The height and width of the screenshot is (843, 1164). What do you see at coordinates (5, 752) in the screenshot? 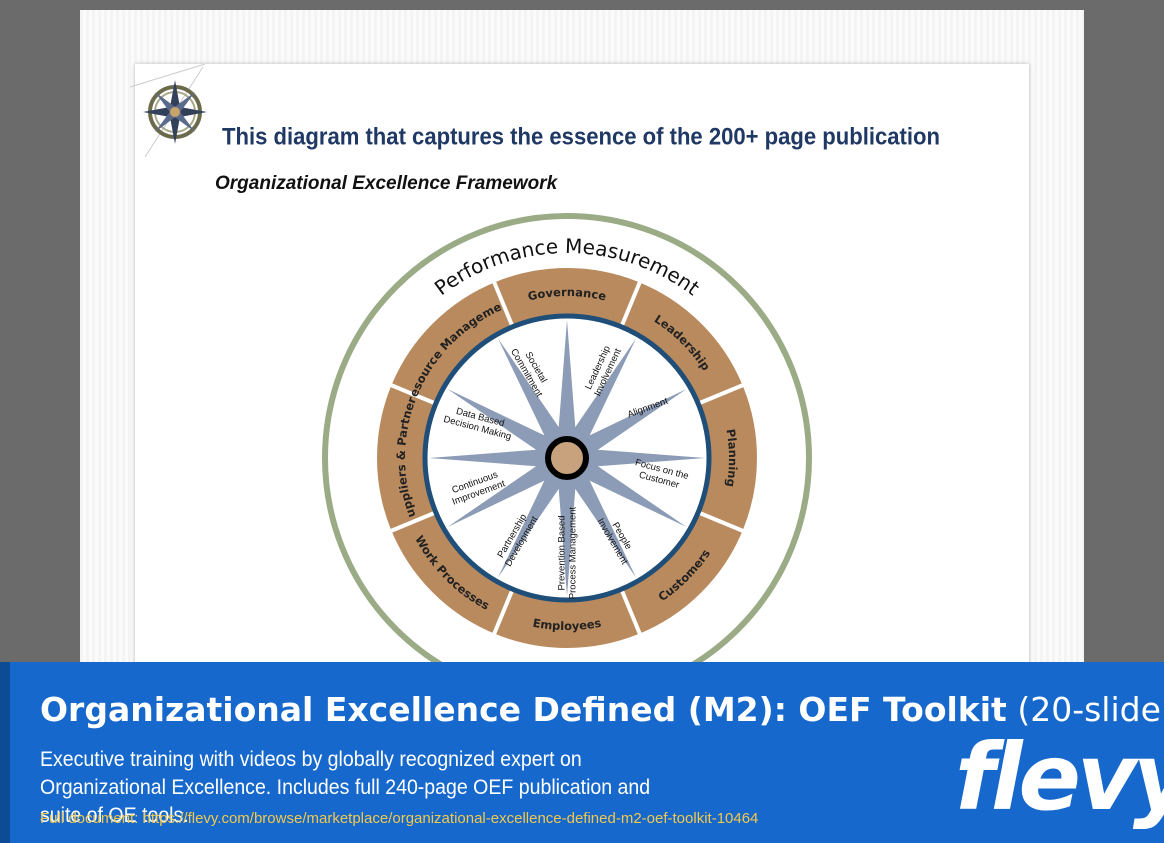
I see `banner-strip` at bounding box center [5, 752].